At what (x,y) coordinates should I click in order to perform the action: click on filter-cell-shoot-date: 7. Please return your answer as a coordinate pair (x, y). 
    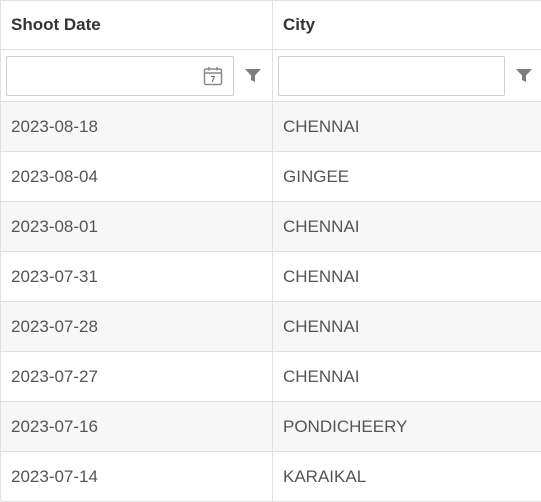
    Looking at the image, I should click on (137, 75).